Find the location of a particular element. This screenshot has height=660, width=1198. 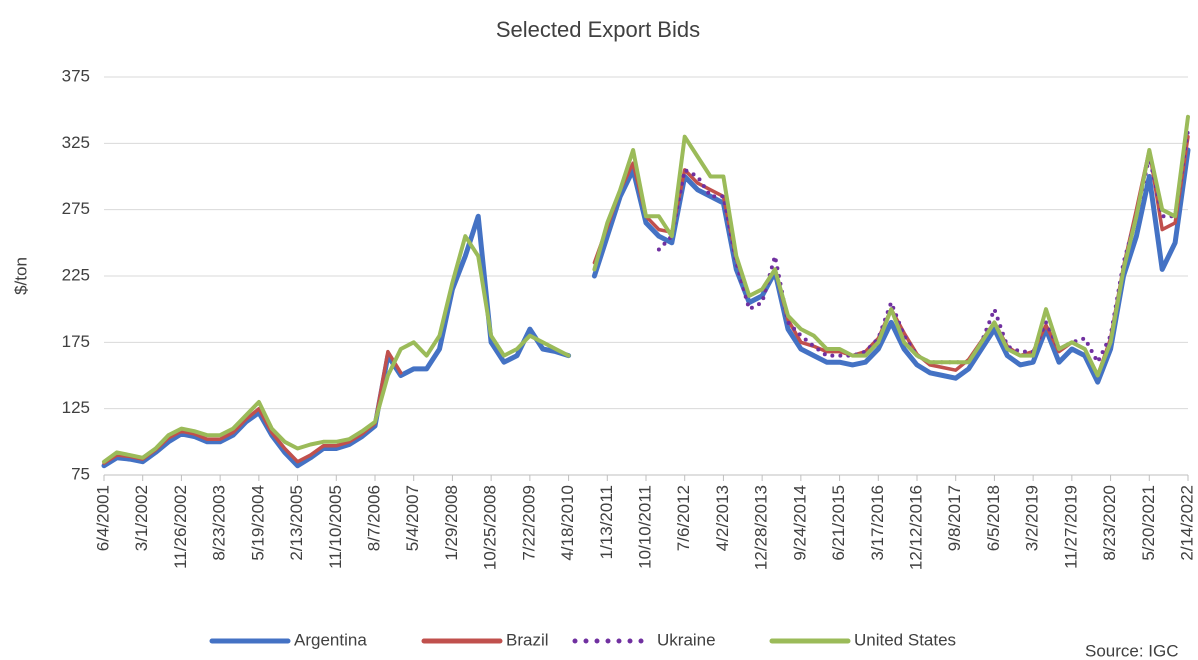

x-tick-label: 8/7/2006 is located at coordinates (373, 518).